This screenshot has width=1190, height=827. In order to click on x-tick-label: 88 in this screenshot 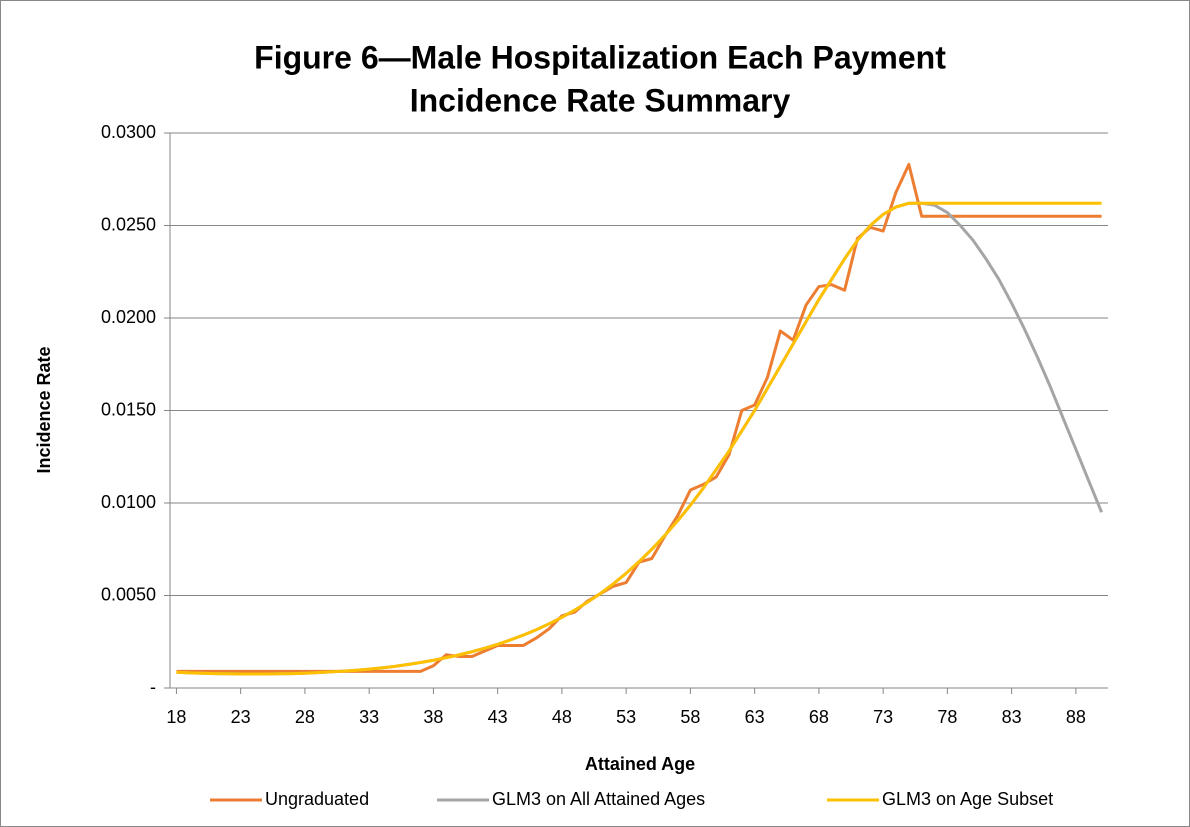, I will do `click(1076, 717)`.